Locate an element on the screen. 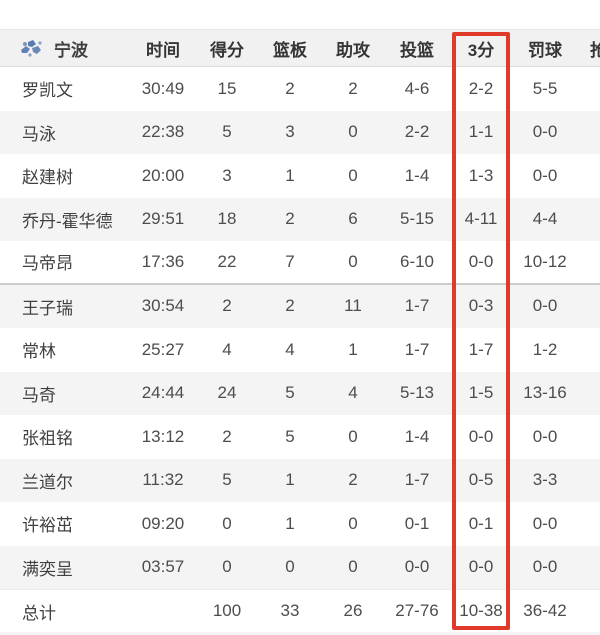 The width and height of the screenshot is (600, 635). player-row: 乔丹-霍华德 29:51 18 2 6 5-15 4-11 4-4 is located at coordinates (300, 219).